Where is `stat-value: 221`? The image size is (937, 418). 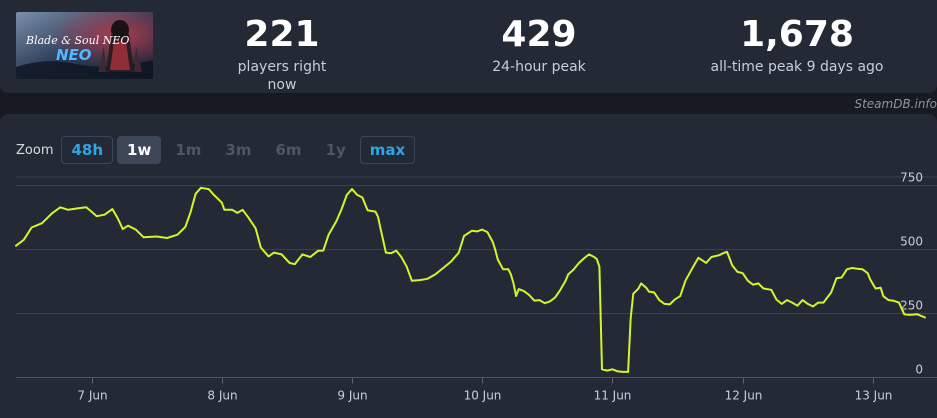
stat-value: 221 is located at coordinates (282, 34).